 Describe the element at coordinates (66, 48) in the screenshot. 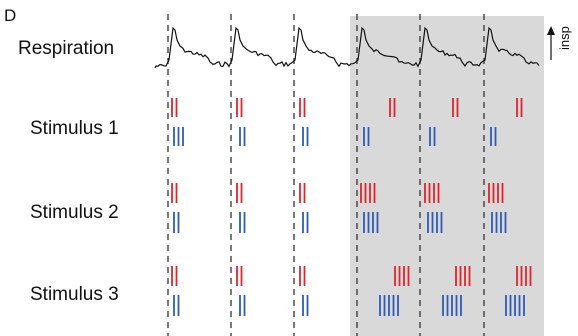

I see `respiration-label: Respiration` at that location.